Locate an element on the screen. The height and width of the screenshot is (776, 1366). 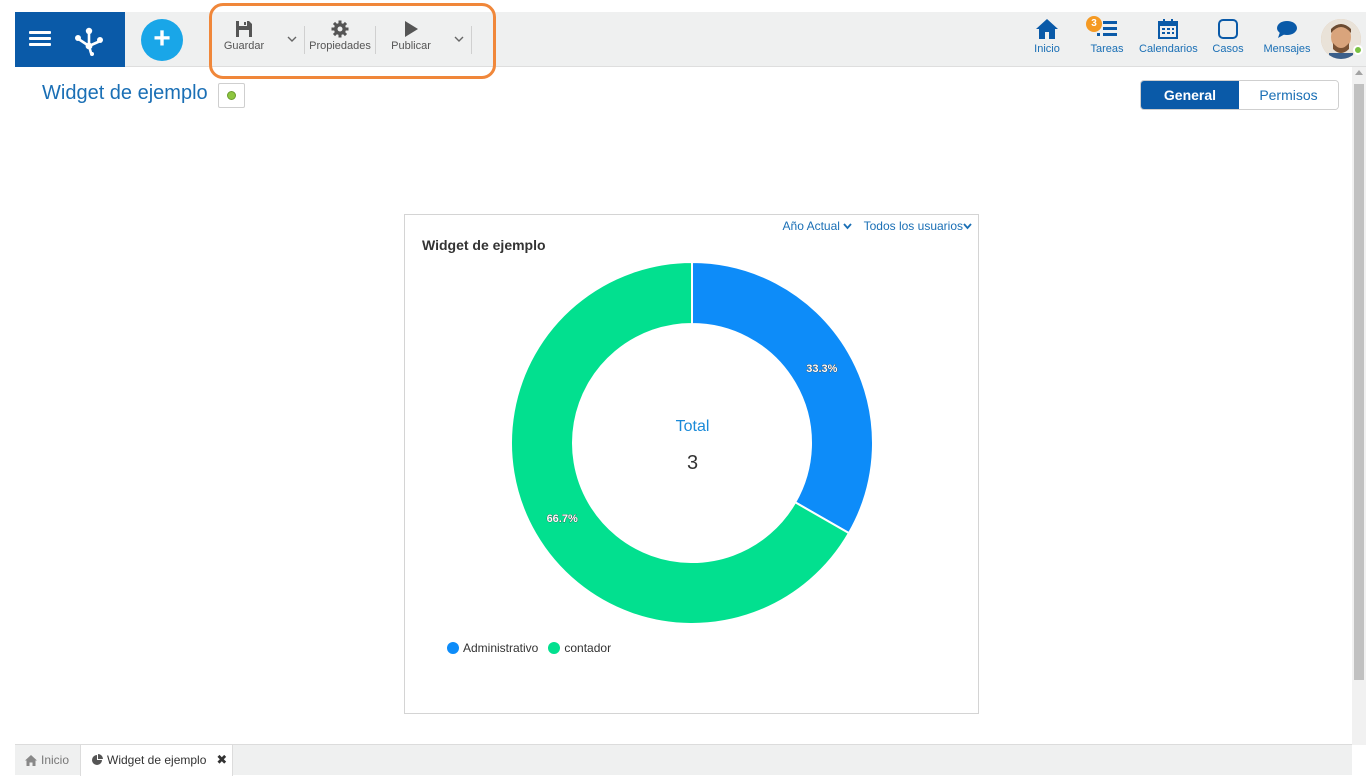
widget-filters: Año Actual Todos los usuarios is located at coordinates (873, 226).